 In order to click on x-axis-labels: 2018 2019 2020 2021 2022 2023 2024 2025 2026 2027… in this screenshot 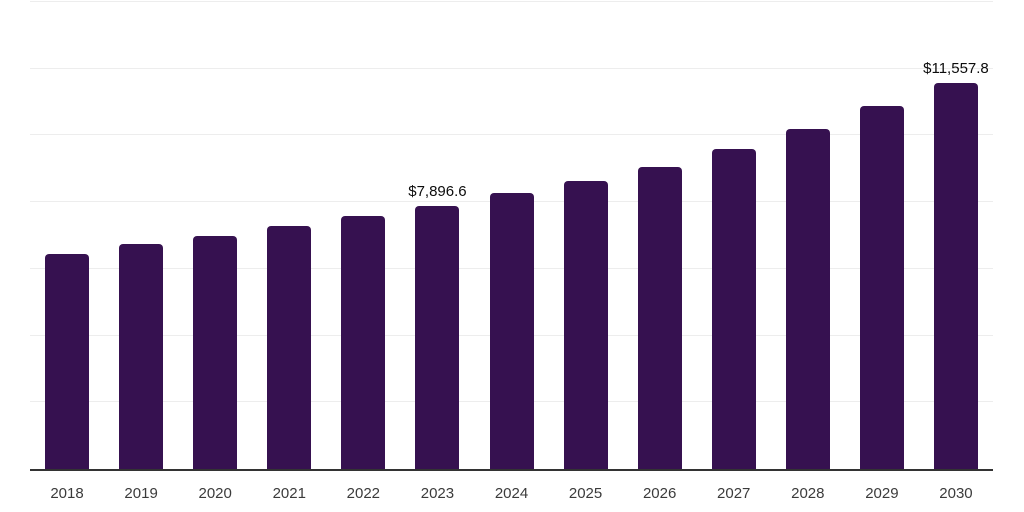, I will do `click(511, 490)`.